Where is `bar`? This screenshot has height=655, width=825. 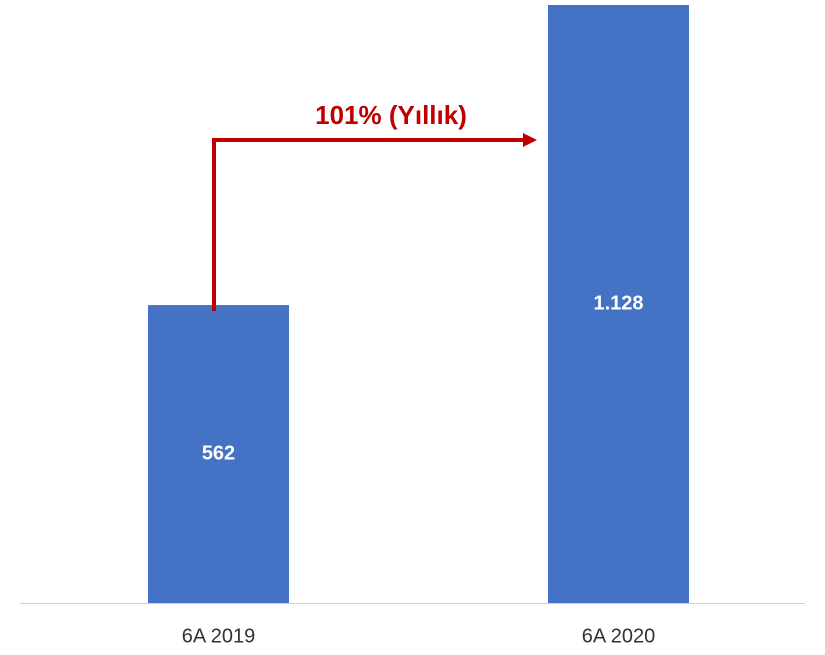
bar is located at coordinates (218, 454).